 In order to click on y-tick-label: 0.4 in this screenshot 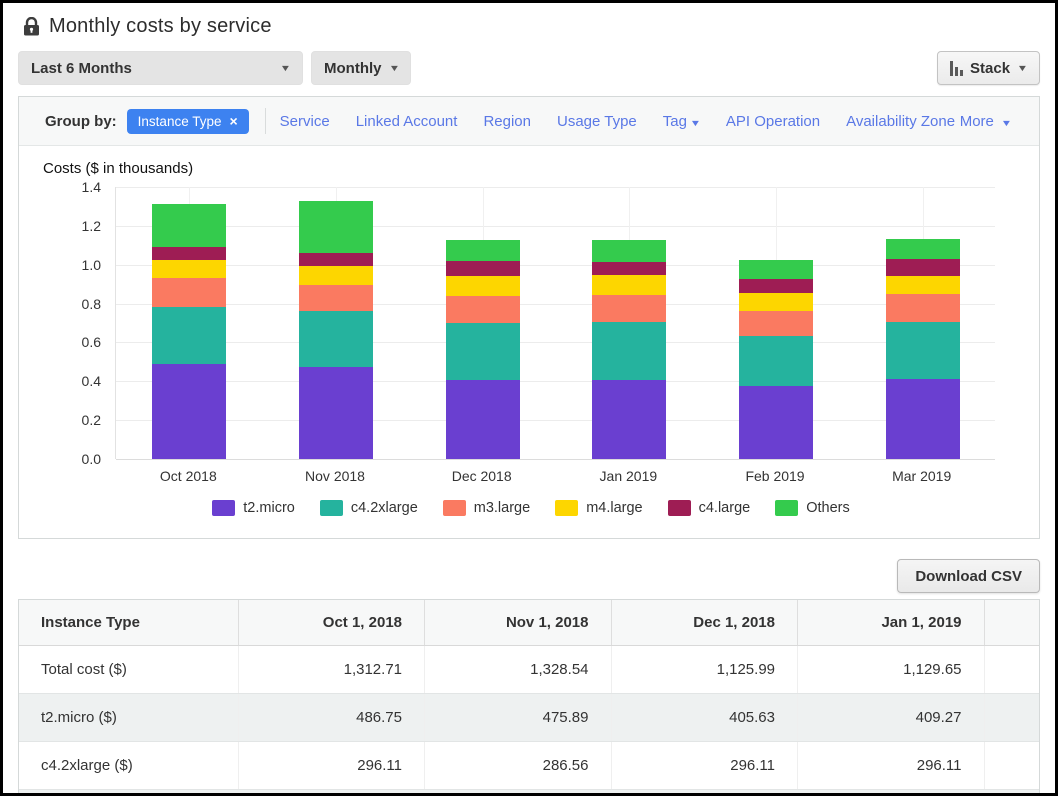, I will do `click(91, 381)`.